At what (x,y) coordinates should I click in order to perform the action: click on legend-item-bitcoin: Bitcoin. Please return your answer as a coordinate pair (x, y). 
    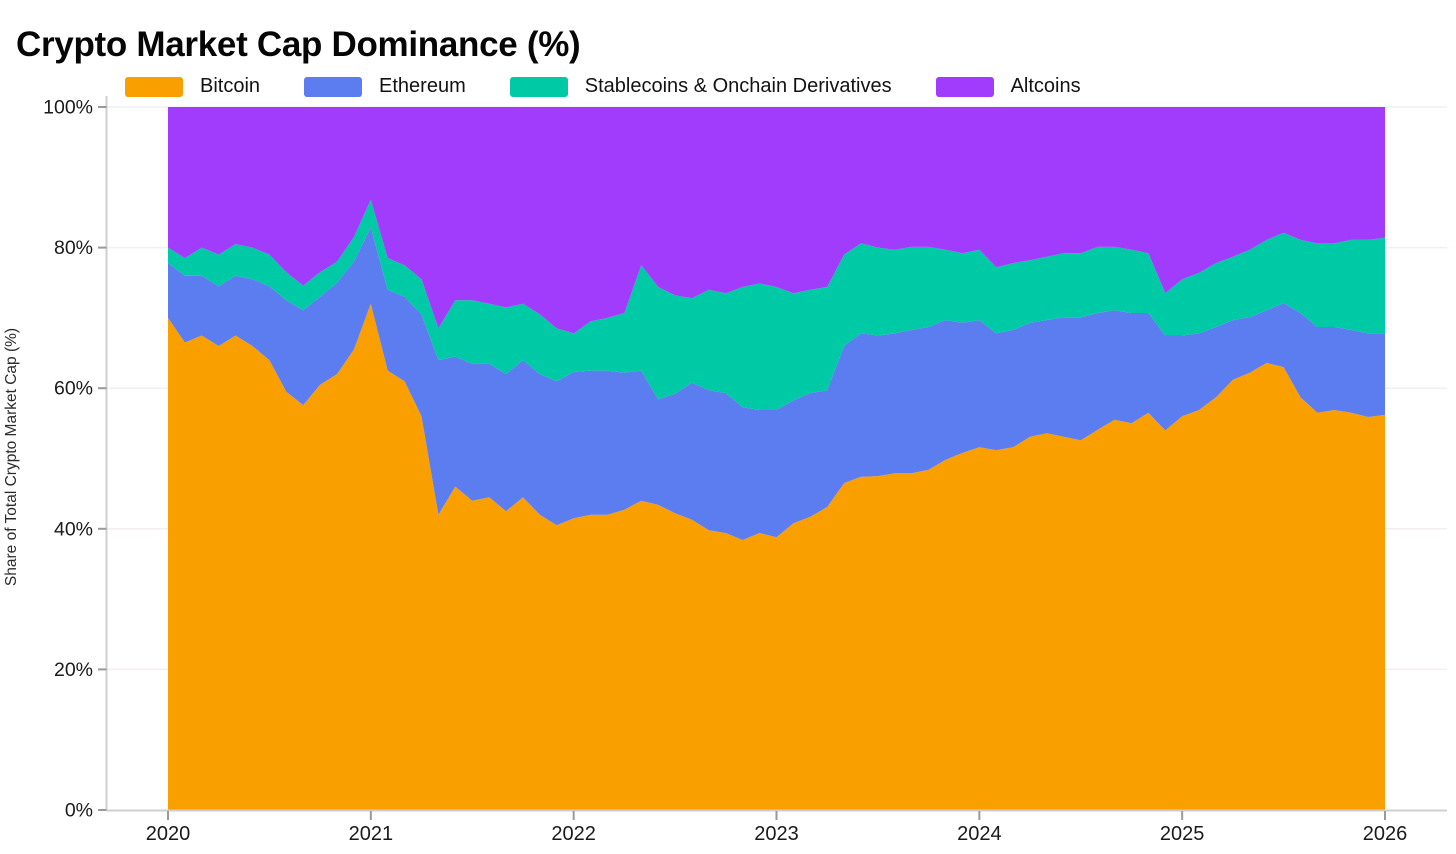
    Looking at the image, I should click on (192, 86).